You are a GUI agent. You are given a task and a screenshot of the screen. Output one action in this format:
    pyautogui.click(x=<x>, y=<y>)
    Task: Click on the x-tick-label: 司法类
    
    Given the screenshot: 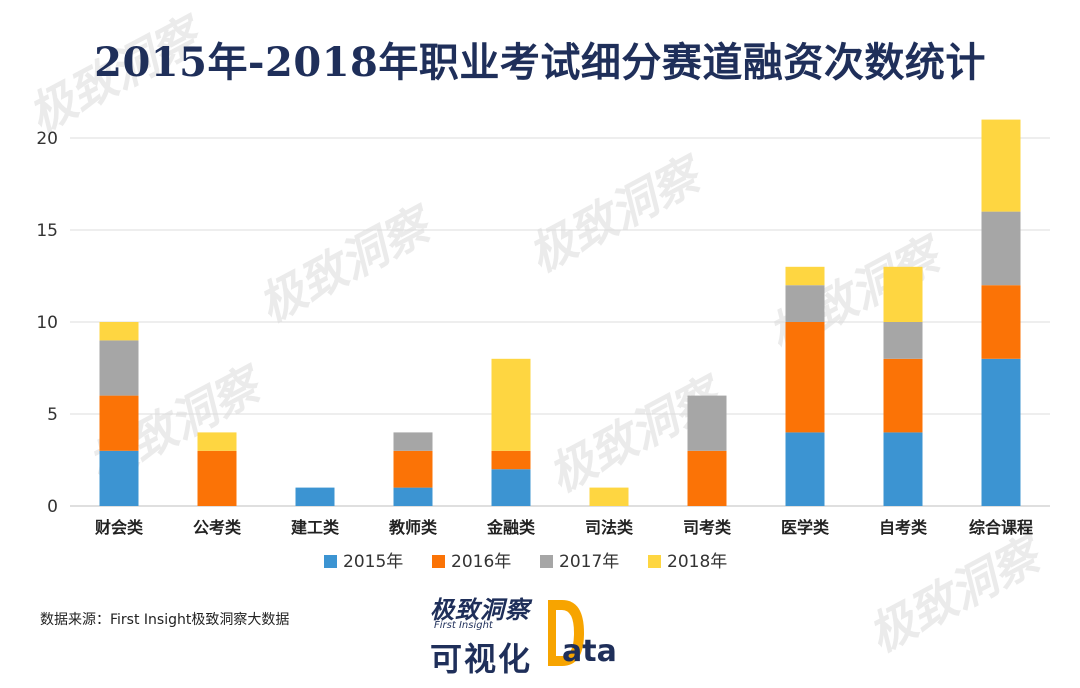 What is the action you would take?
    pyautogui.click(x=609, y=527)
    